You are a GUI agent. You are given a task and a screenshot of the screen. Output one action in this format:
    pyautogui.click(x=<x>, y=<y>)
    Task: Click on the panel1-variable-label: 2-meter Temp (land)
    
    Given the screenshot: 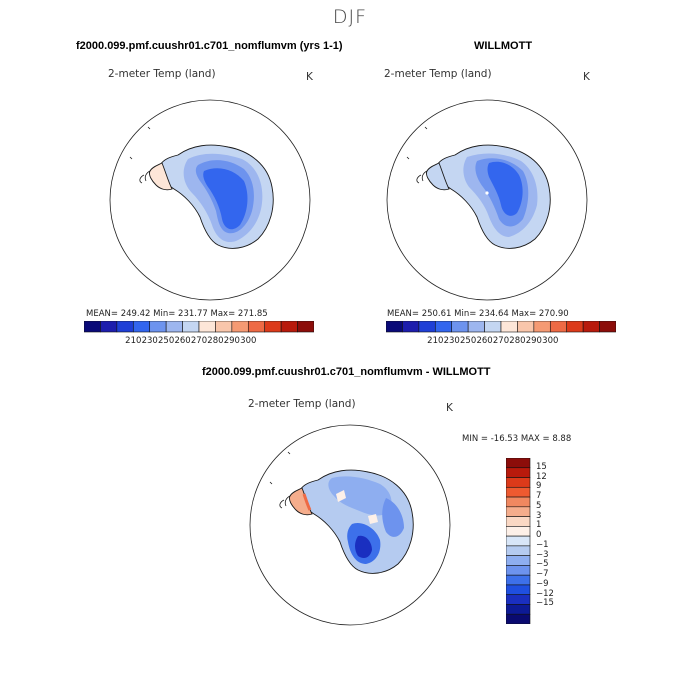 What is the action you would take?
    pyautogui.click(x=162, y=74)
    